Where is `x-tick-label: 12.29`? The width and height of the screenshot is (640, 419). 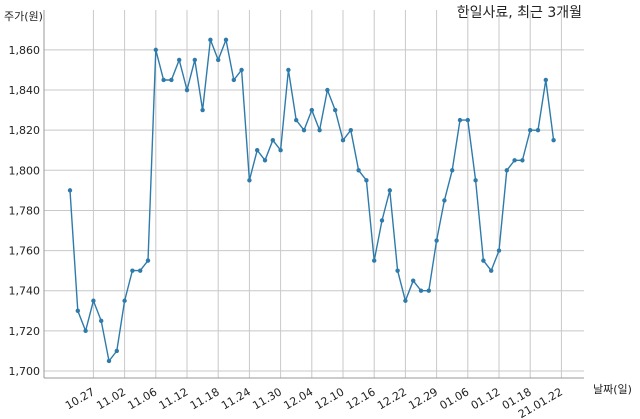 x-tick-label: 12.29 is located at coordinates (423, 398).